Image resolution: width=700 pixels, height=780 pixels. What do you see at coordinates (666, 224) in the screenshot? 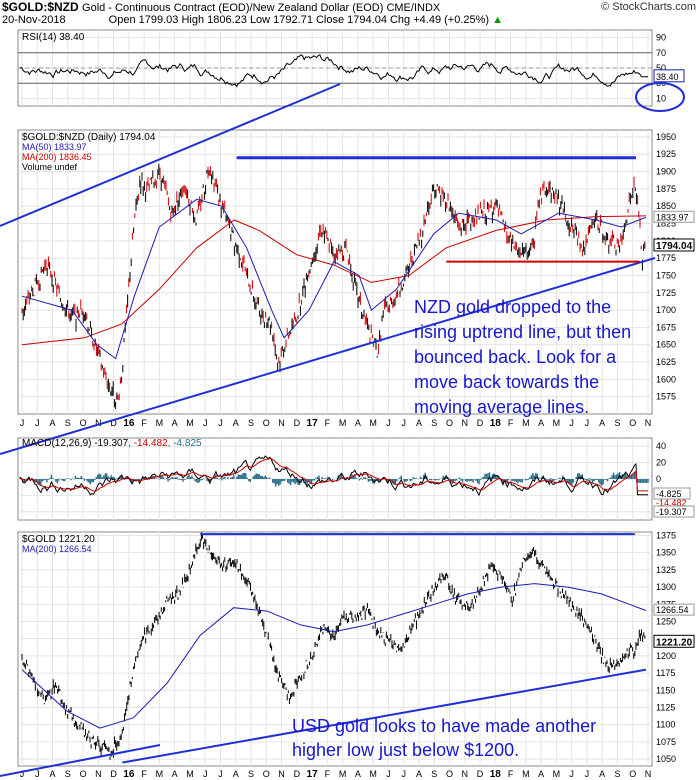
I see `y-tick-label: 1825` at bounding box center [666, 224].